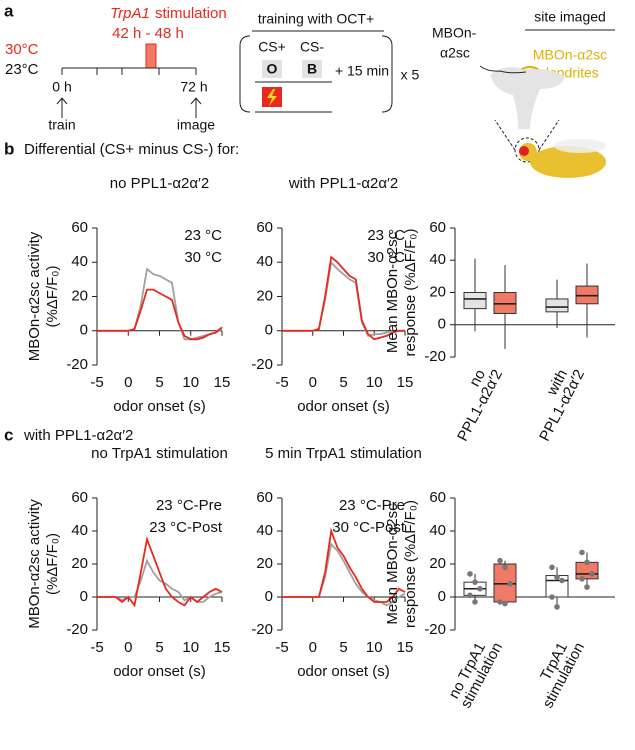 Image resolution: width=635 pixels, height=750 pixels. I want to click on chart-title: 5 min TrpA1 stimulation, so click(343, 453).